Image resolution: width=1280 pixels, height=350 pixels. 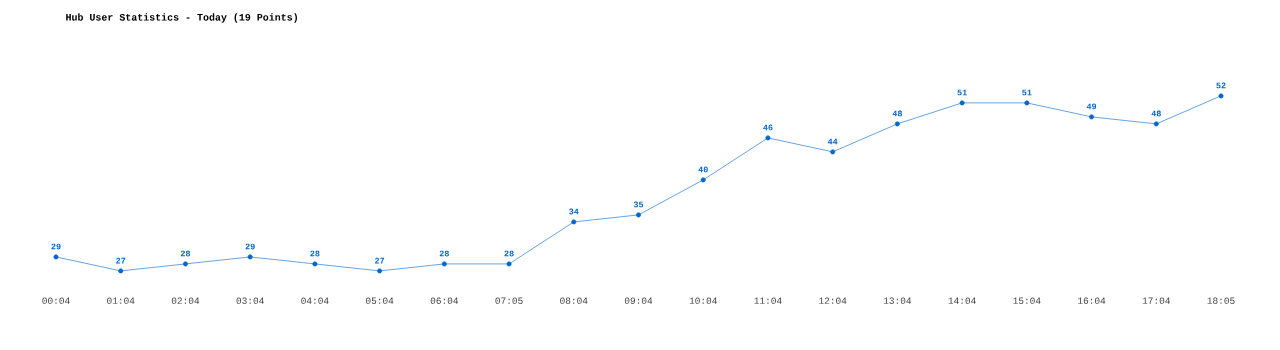 What do you see at coordinates (379, 300) in the screenshot?
I see `x-tick-label: 05:04` at bounding box center [379, 300].